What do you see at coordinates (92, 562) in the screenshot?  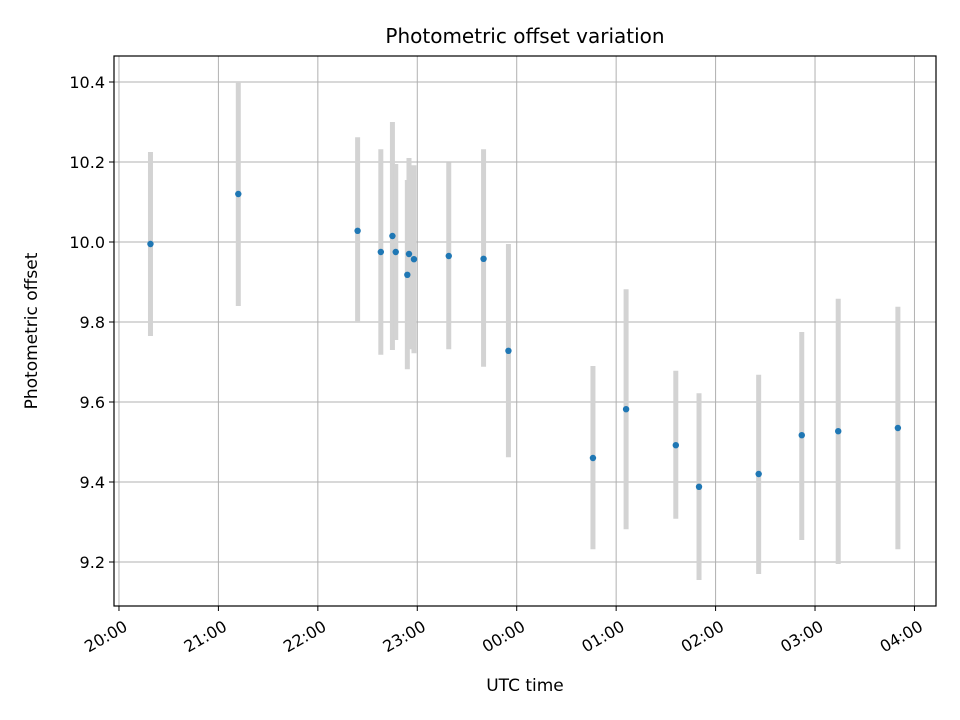 I see `y-tick-label: 9.2` at bounding box center [92, 562].